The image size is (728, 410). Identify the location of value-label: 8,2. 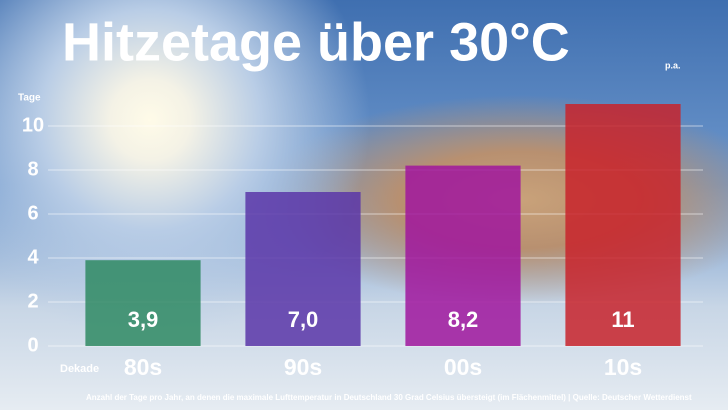
(463, 319).